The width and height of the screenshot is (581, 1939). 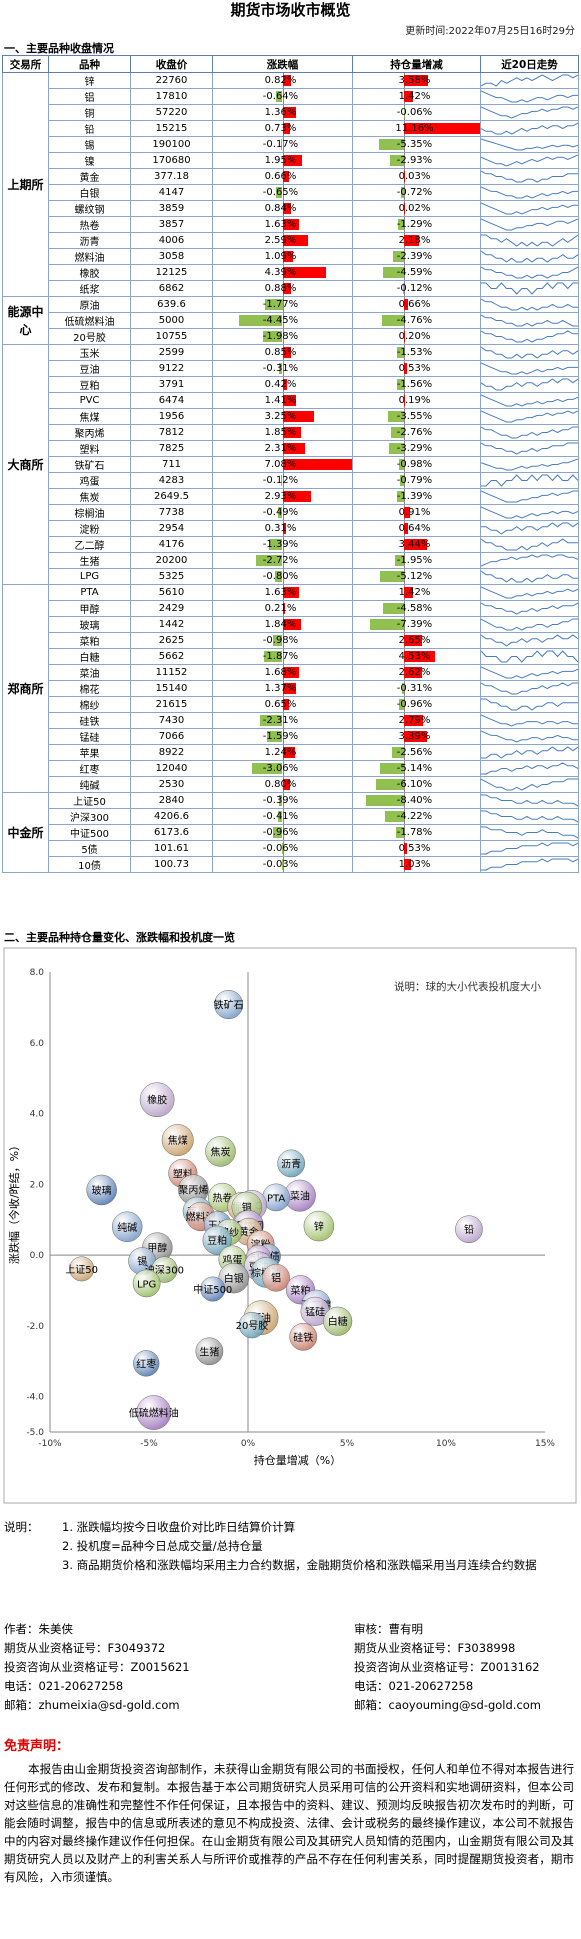 What do you see at coordinates (414, 528) in the screenshot?
I see `oi-change-value: 0.64%` at bounding box center [414, 528].